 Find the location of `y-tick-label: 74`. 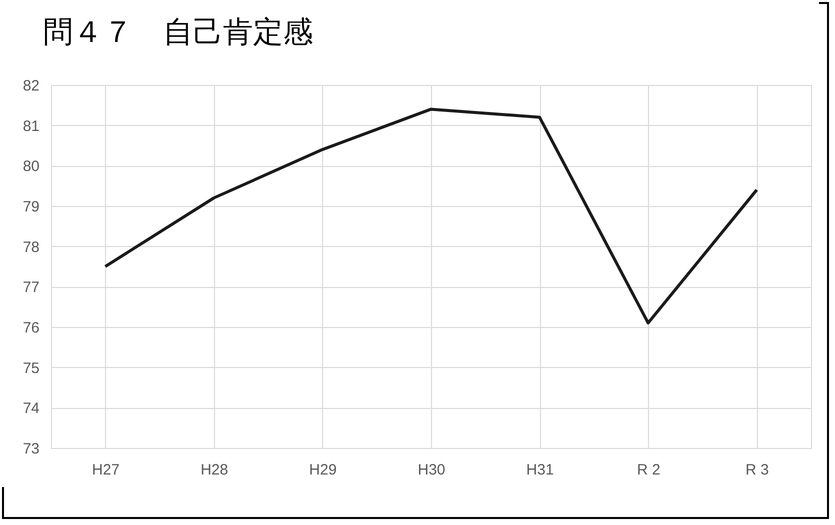

y-tick-label: 74 is located at coordinates (31, 409).